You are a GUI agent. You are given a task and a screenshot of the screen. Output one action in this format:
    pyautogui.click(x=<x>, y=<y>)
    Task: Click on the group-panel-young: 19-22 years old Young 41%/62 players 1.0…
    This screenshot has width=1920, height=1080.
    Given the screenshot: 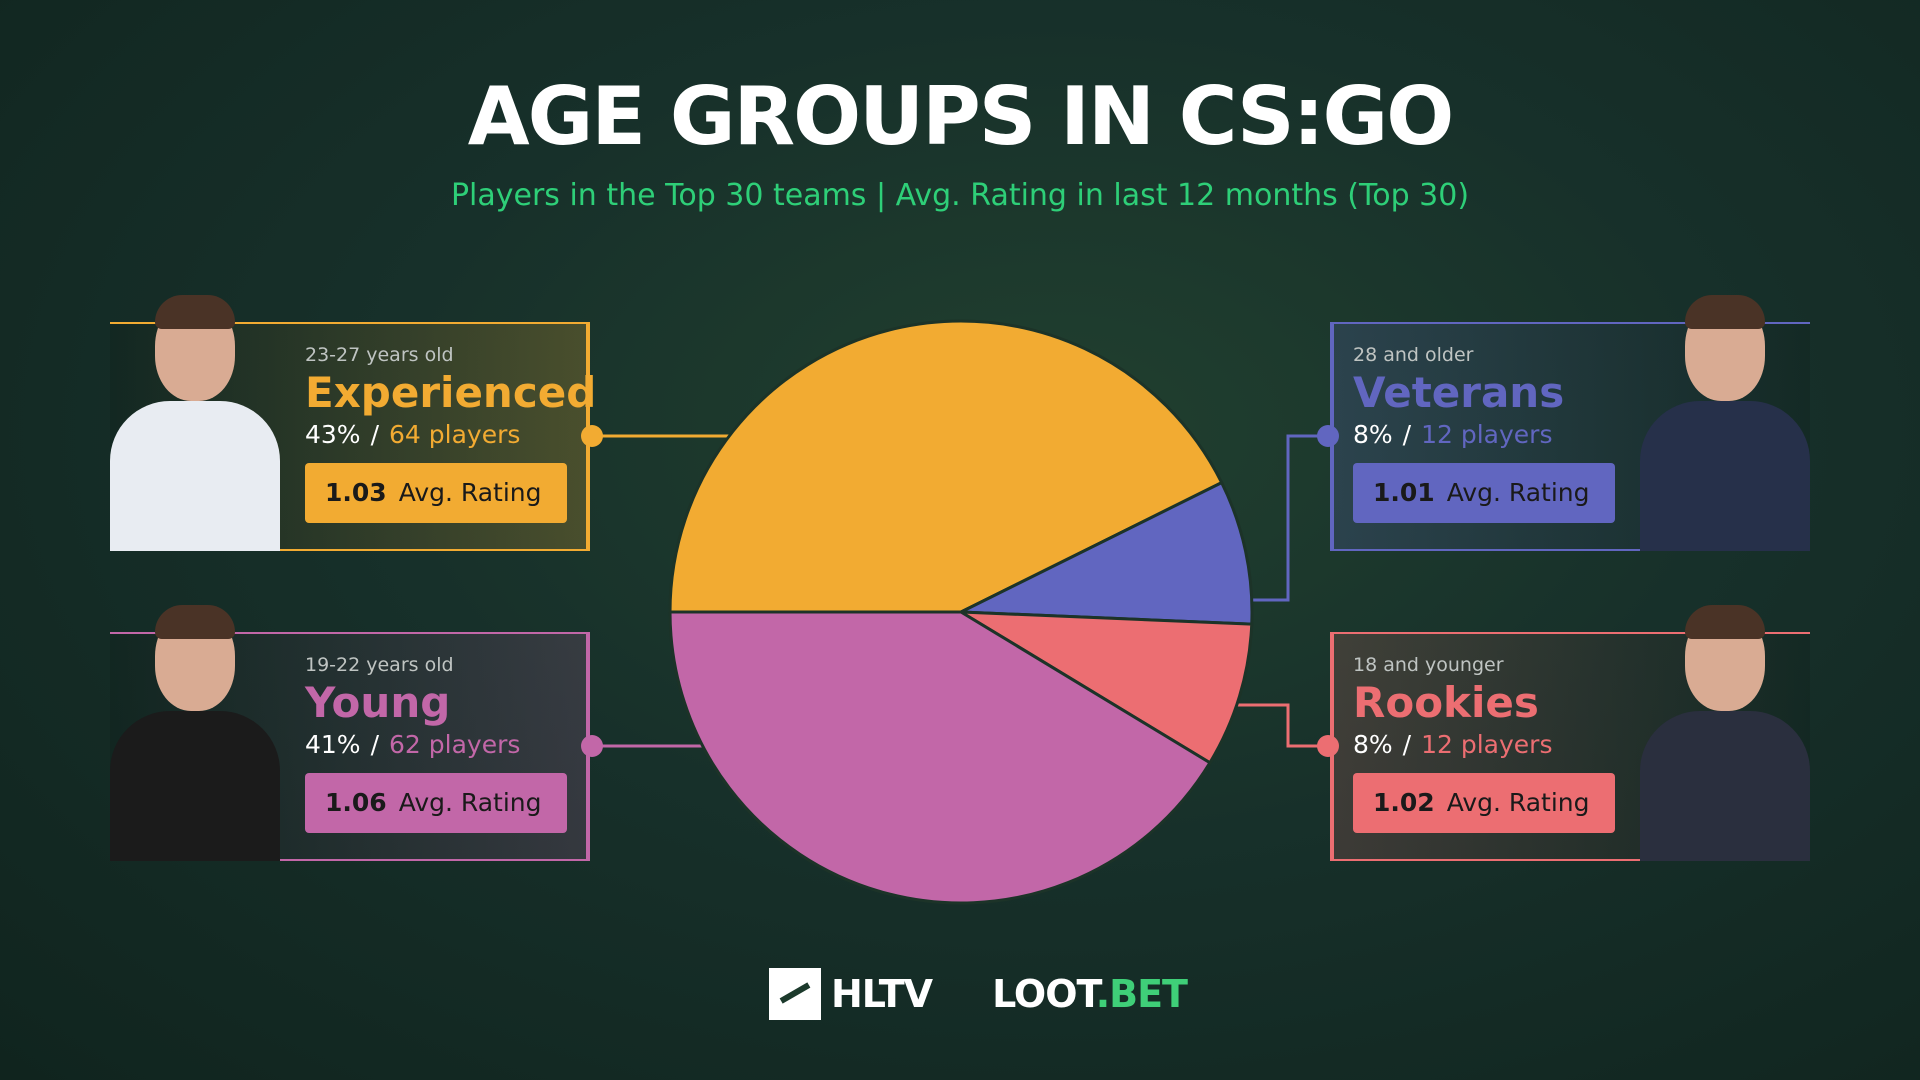 What is the action you would take?
    pyautogui.click(x=356, y=733)
    